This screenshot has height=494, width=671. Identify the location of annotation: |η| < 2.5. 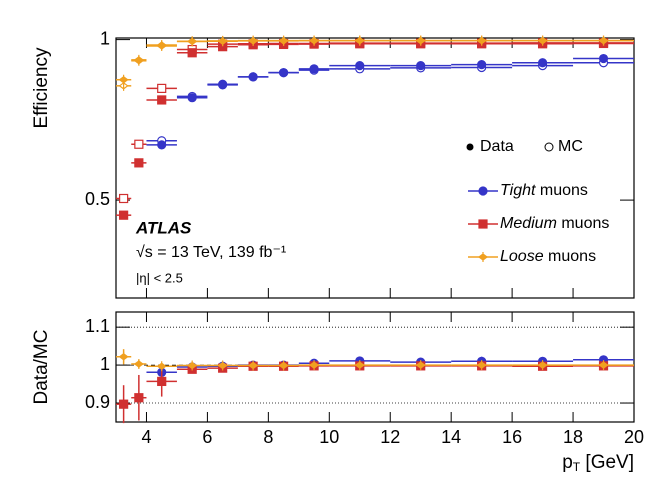
(159, 277).